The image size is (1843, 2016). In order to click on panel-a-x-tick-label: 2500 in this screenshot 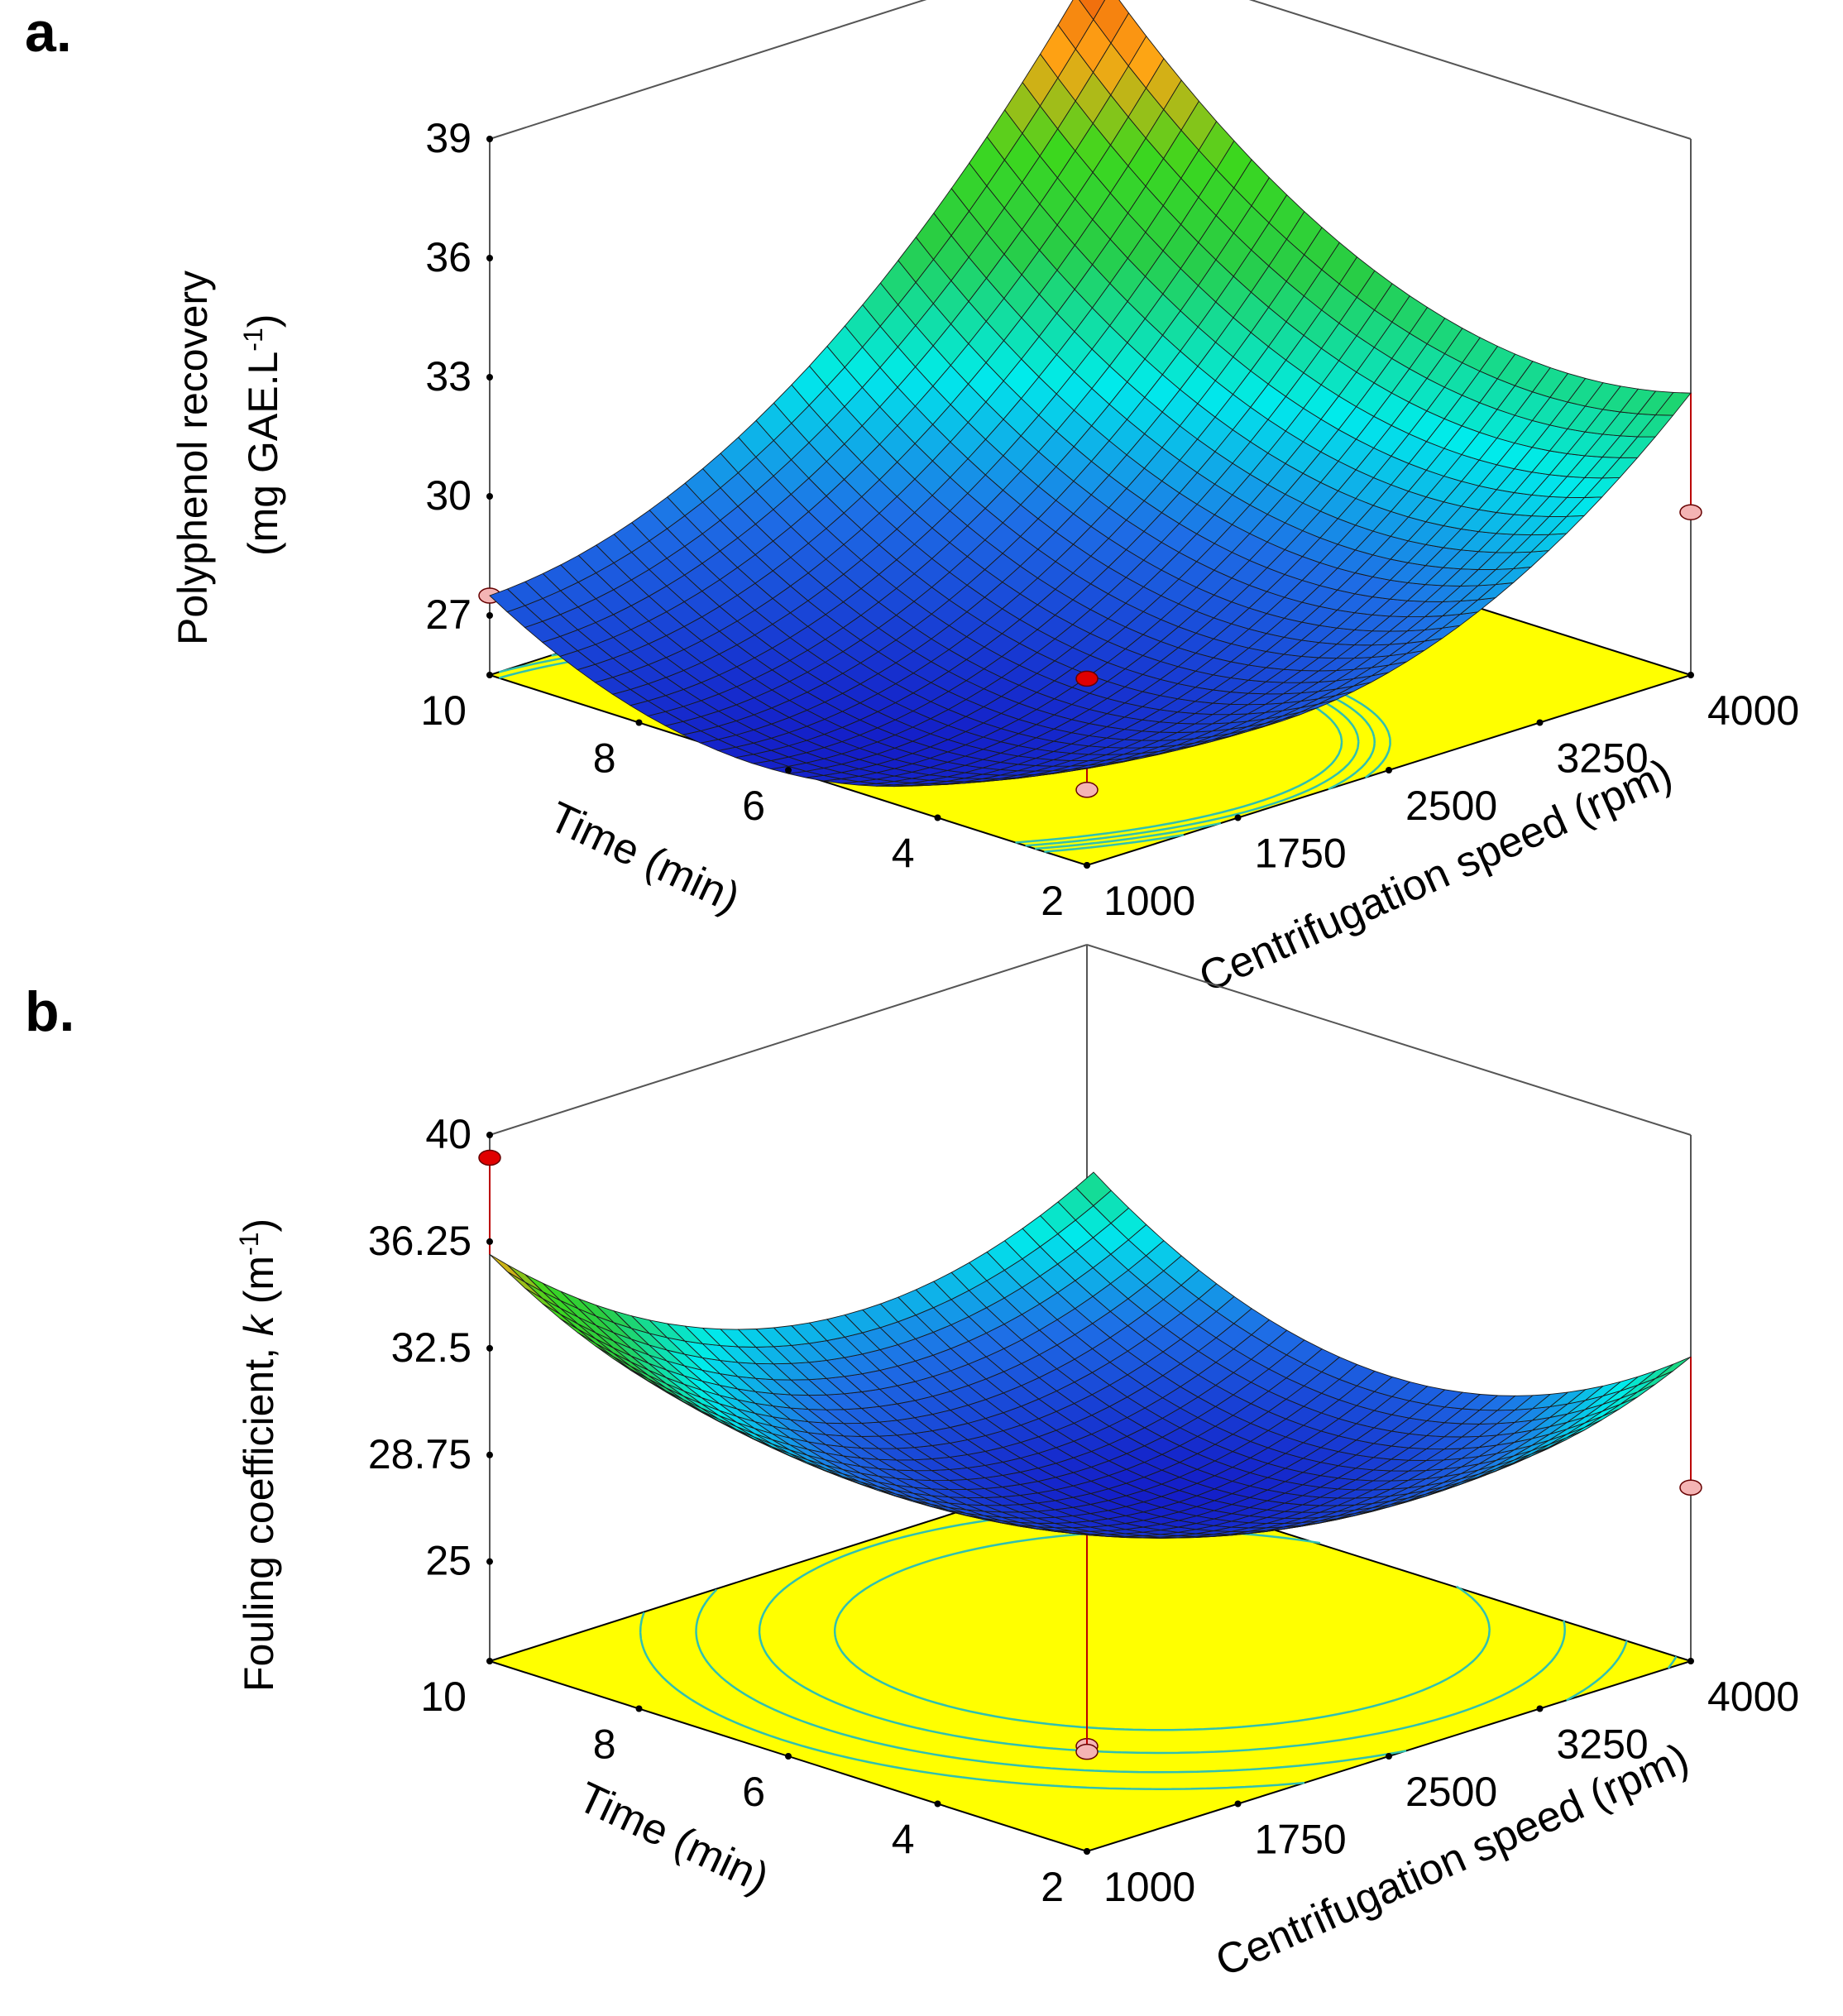, I will do `click(1451, 806)`.